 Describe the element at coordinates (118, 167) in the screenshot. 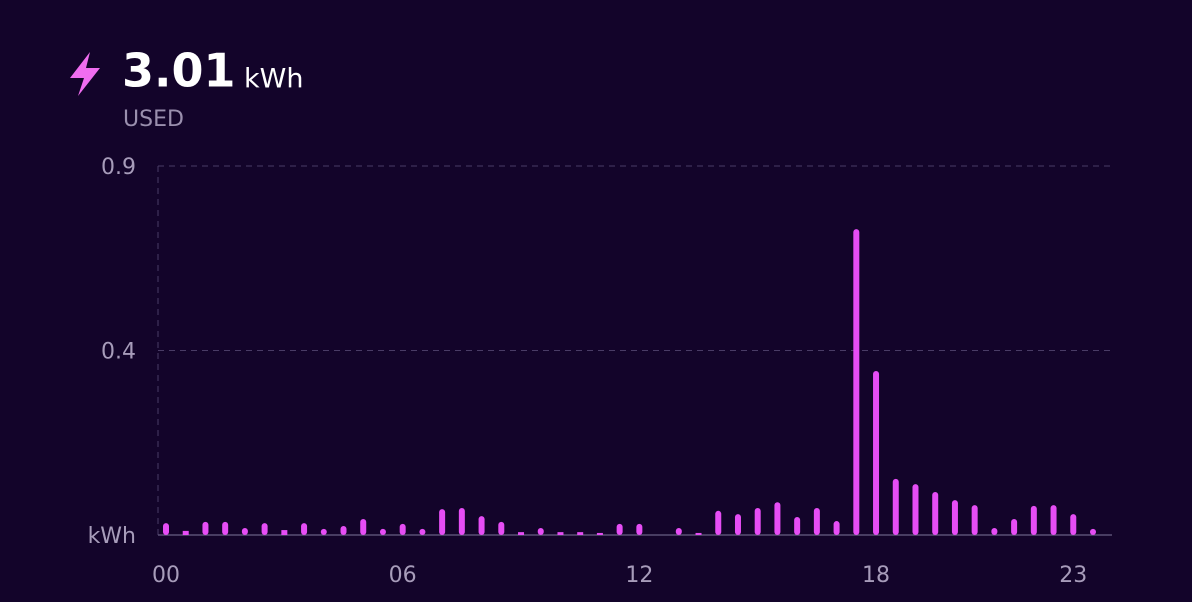

I see `y-tick-label: 0.9` at that location.